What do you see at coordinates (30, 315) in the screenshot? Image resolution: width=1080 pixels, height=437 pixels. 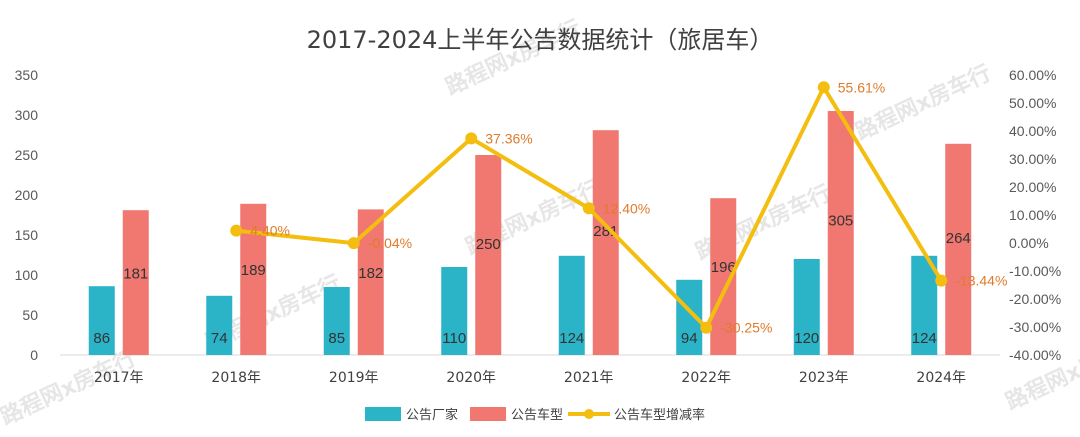 I see `y-left-tick-label: 50` at bounding box center [30, 315].